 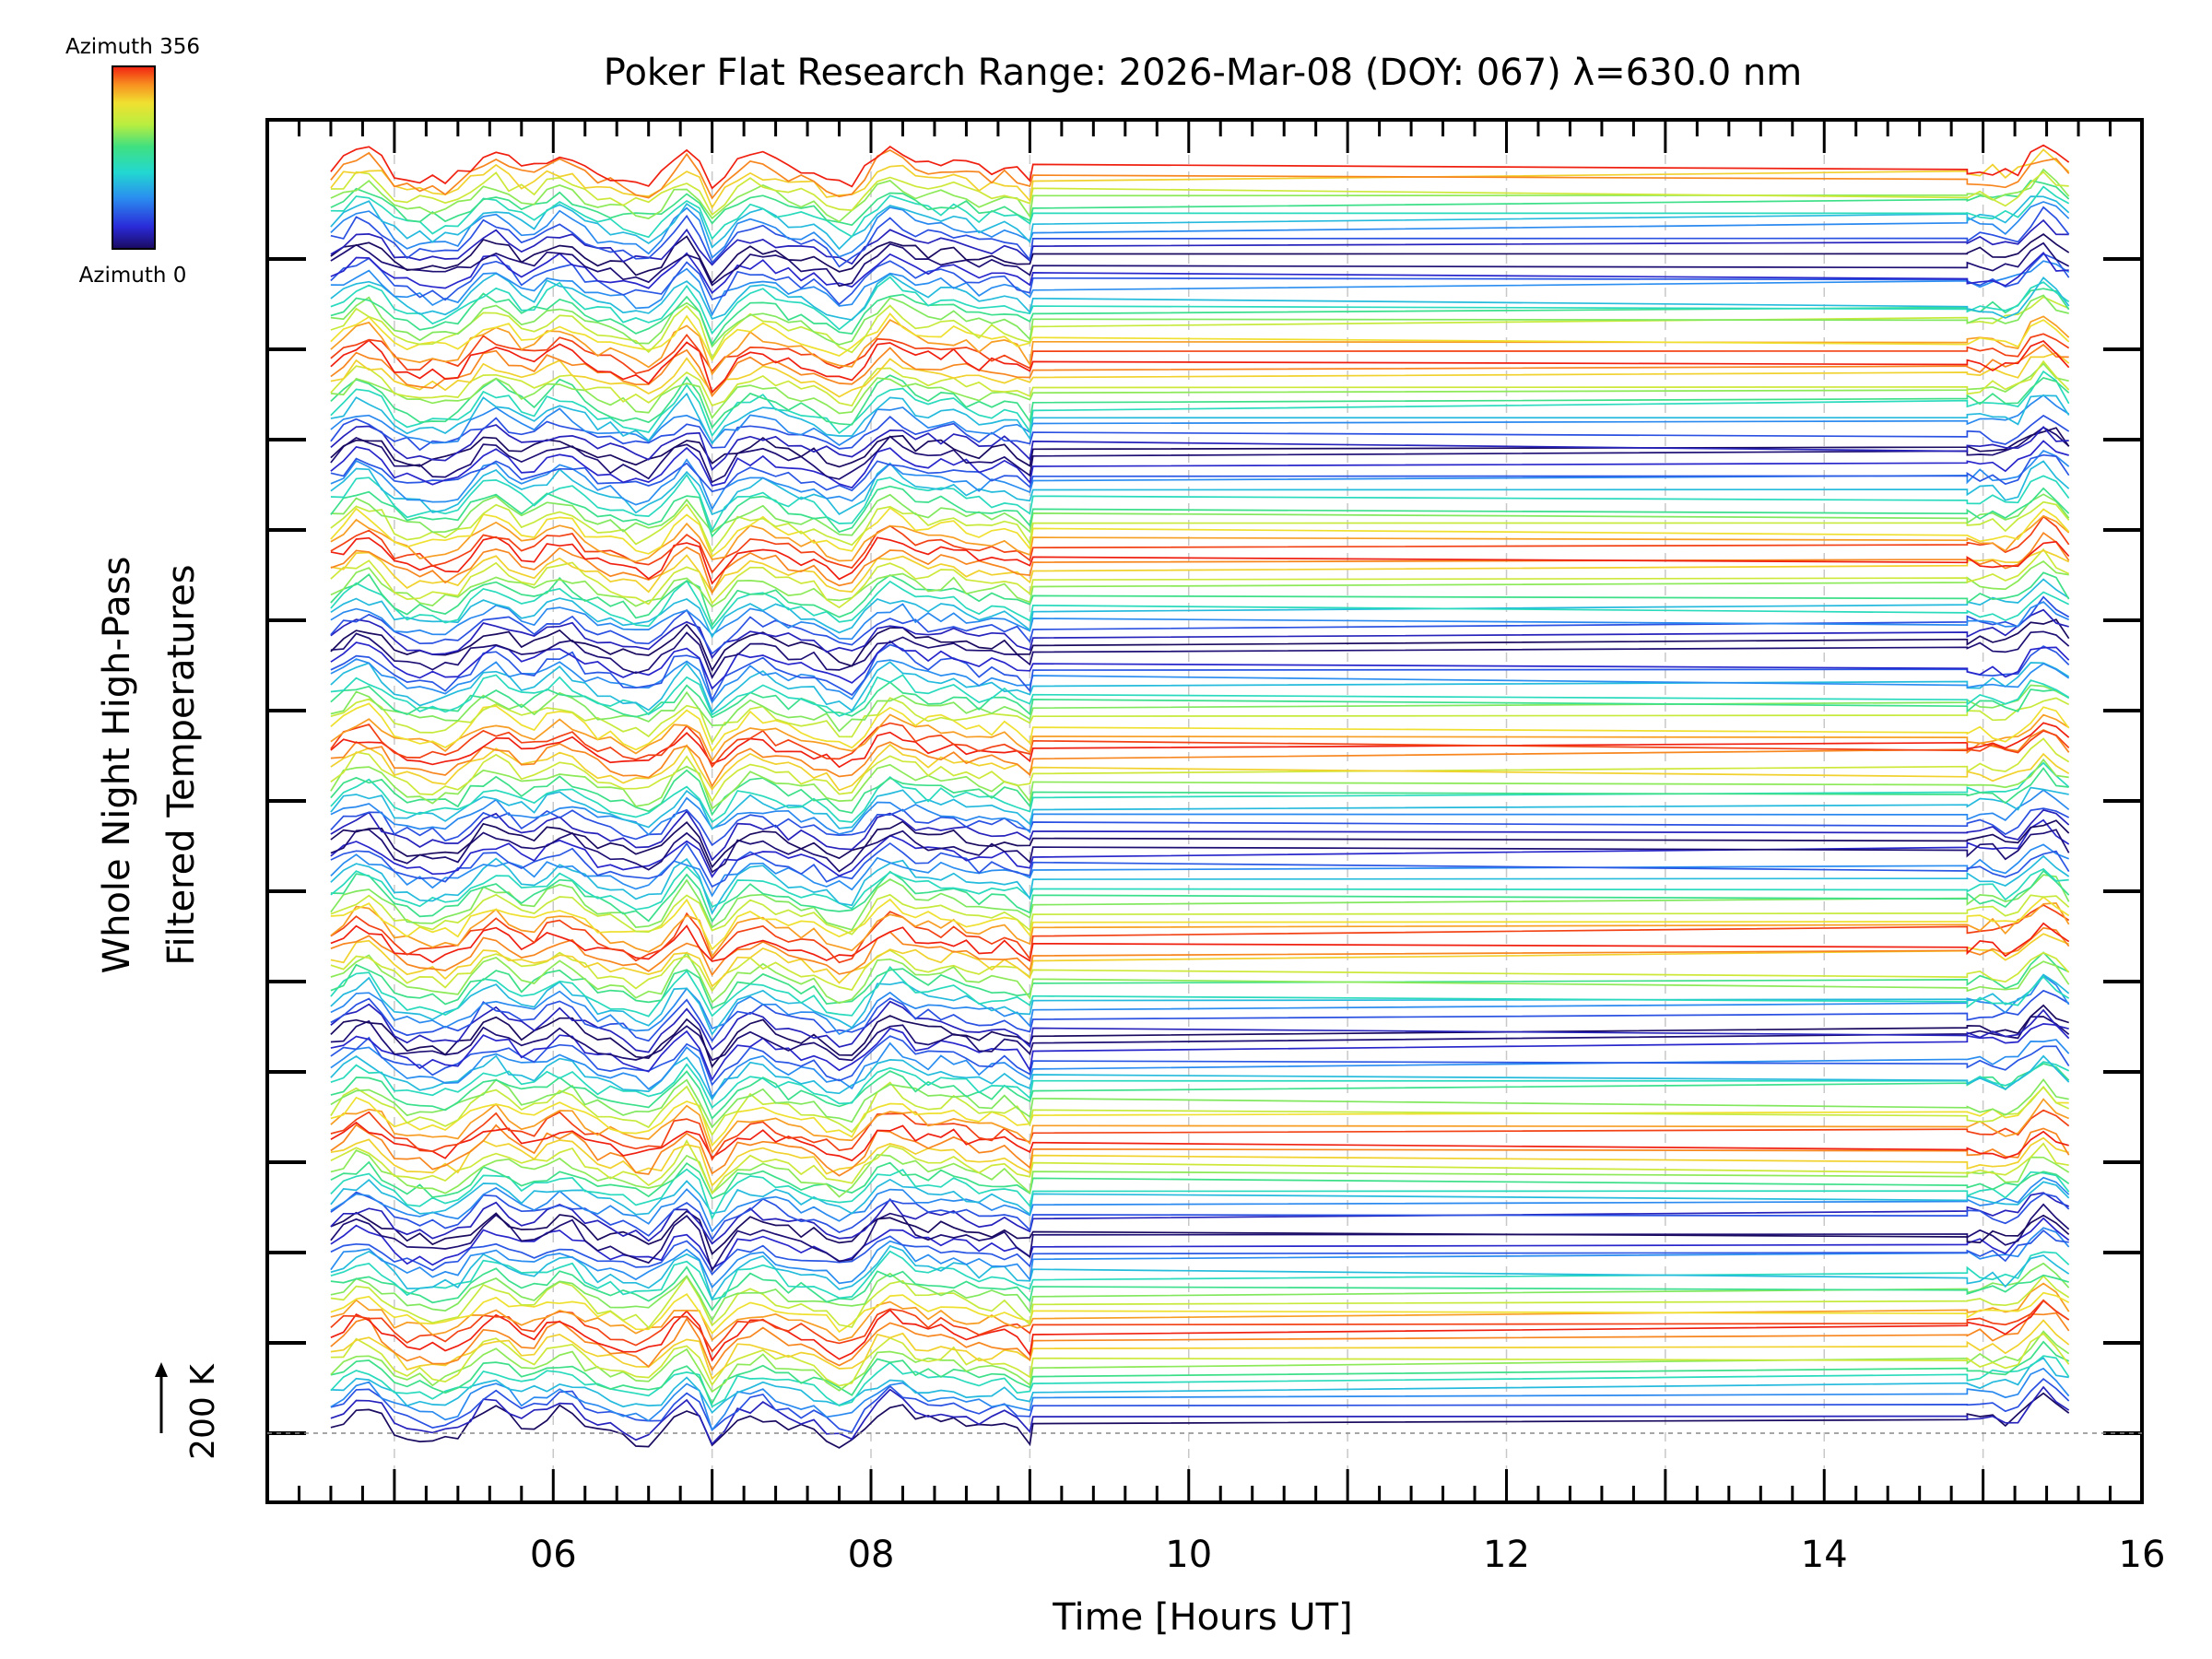 I want to click on trace-g2-a1, so click(x=1200, y=1218).